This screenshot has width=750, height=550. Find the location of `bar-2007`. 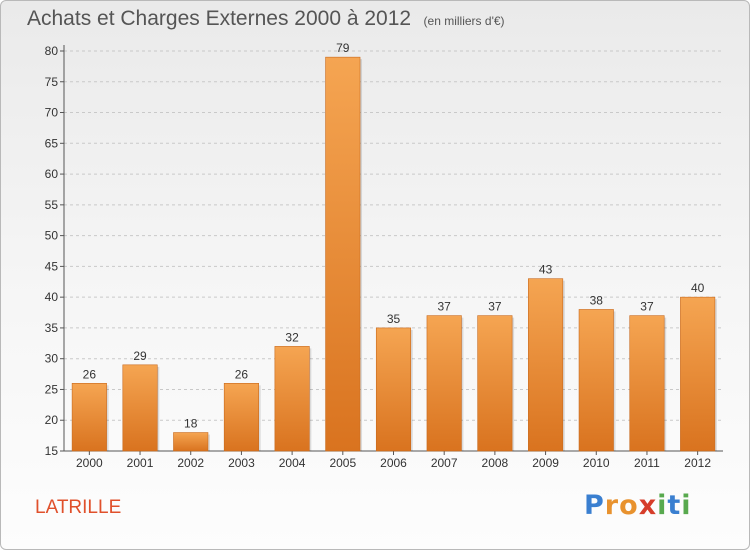

bar-2007 is located at coordinates (444, 383).